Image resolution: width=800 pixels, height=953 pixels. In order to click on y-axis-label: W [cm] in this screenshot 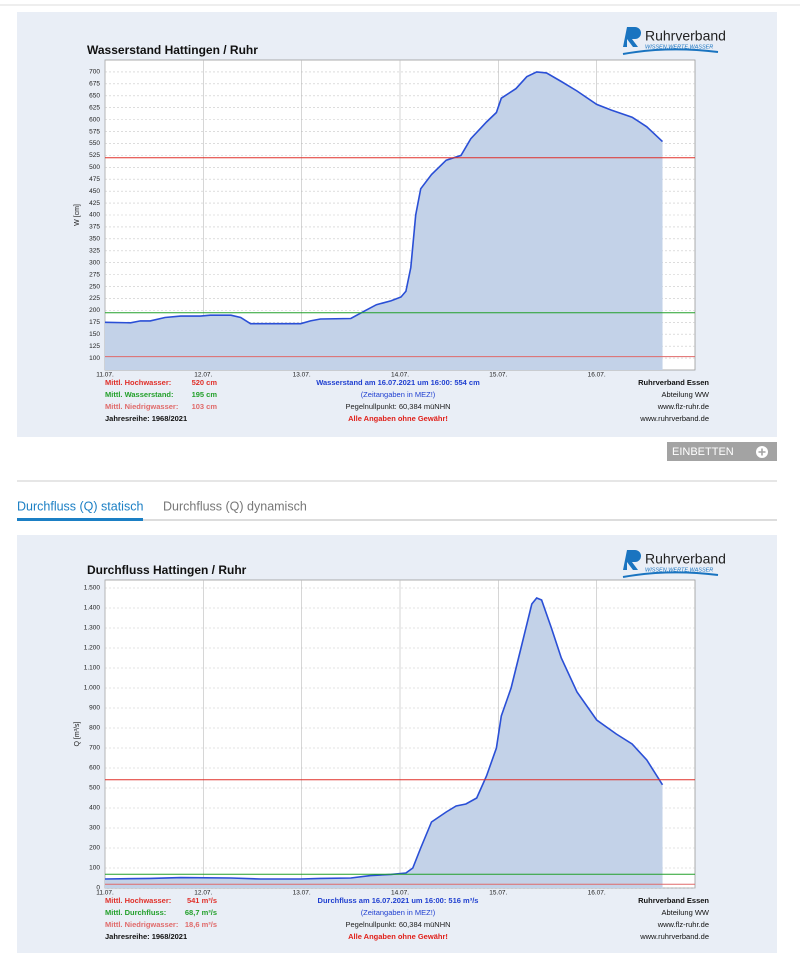, I will do `click(77, 215)`.